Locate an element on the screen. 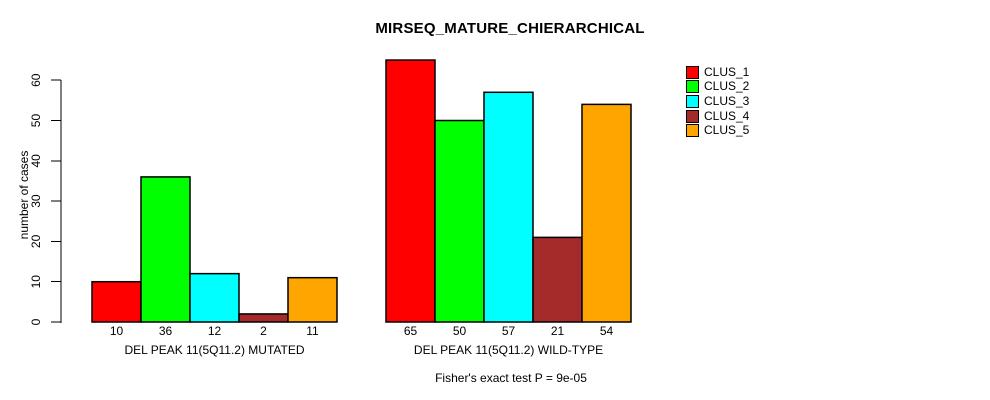  legend-item-clus_4: CLUS_4 is located at coordinates (717, 116).